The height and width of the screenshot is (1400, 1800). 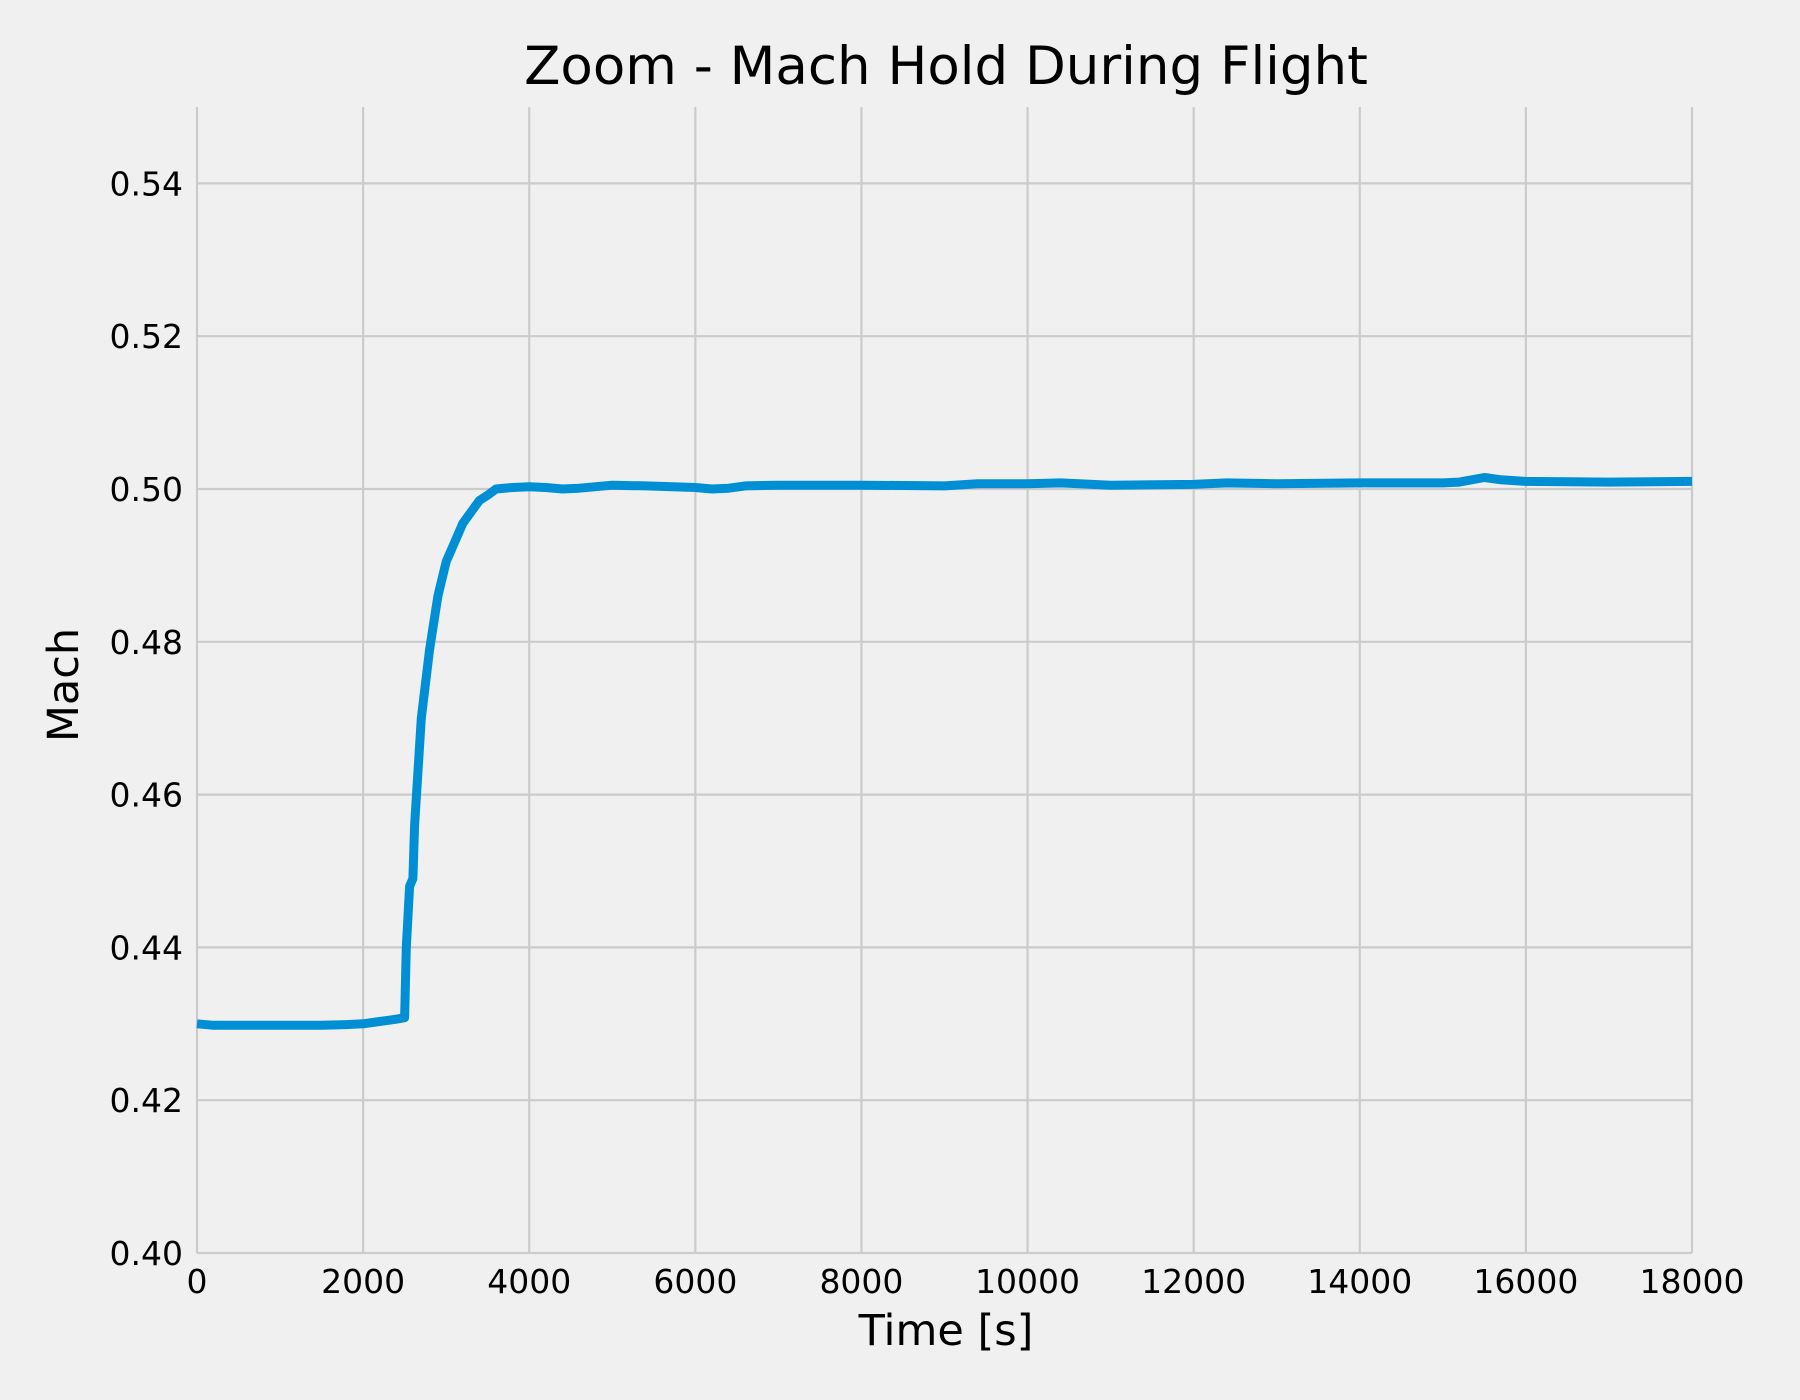 I want to click on y-tick-label: 0.52, so click(x=146, y=336).